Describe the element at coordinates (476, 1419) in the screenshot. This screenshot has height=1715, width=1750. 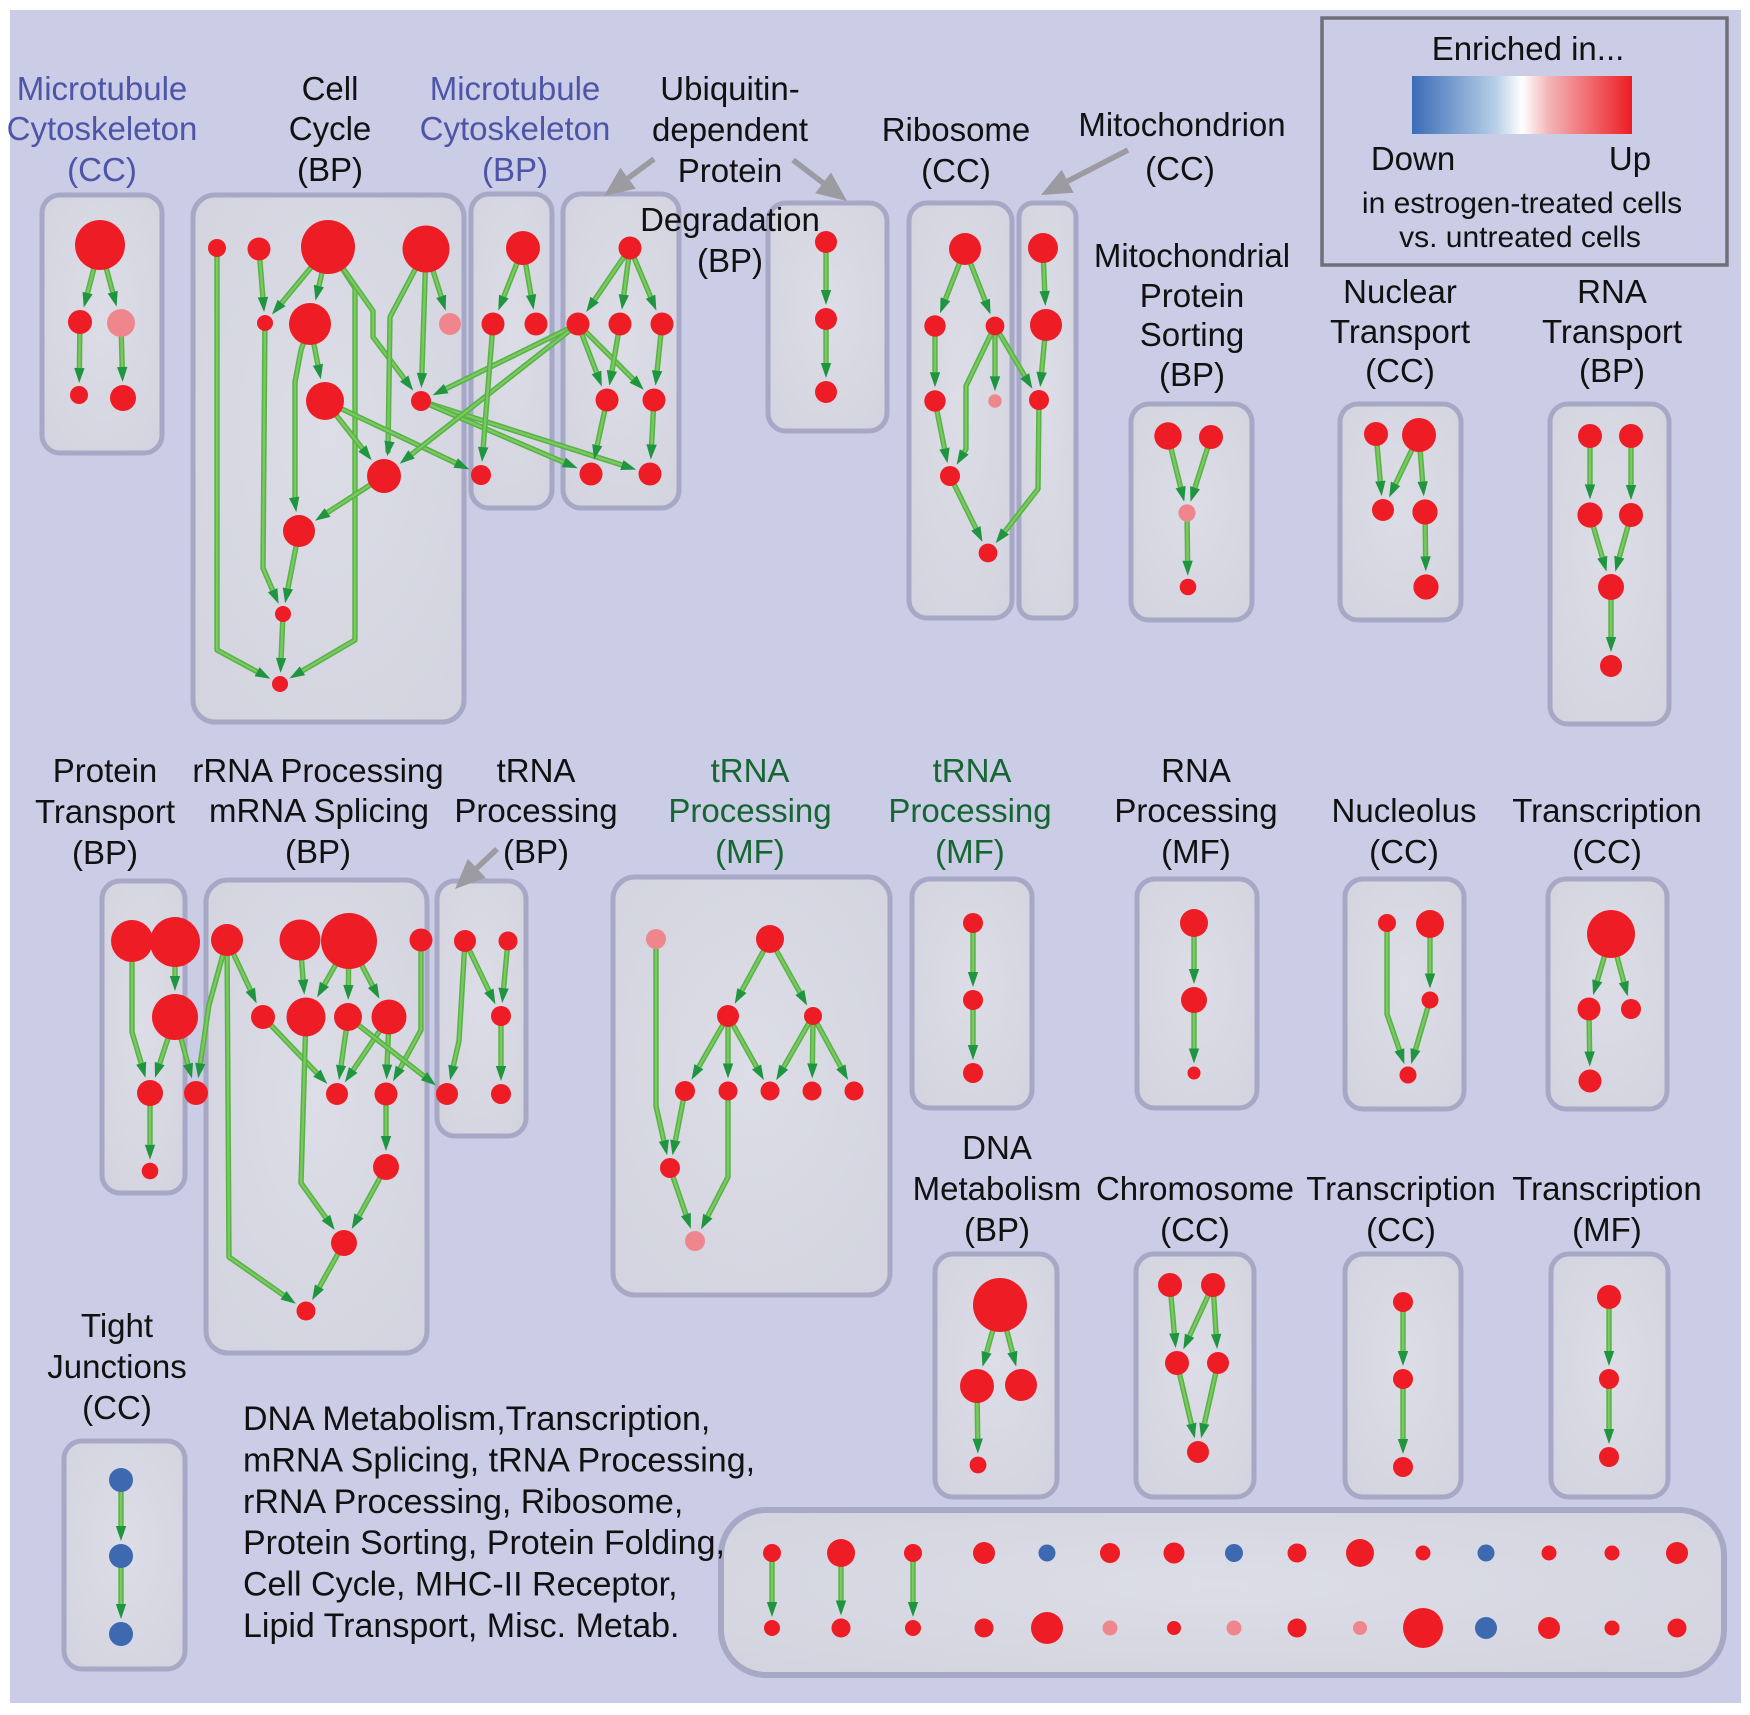
I see `svg-text: DNA Metabolism,Transcription,` at that location.